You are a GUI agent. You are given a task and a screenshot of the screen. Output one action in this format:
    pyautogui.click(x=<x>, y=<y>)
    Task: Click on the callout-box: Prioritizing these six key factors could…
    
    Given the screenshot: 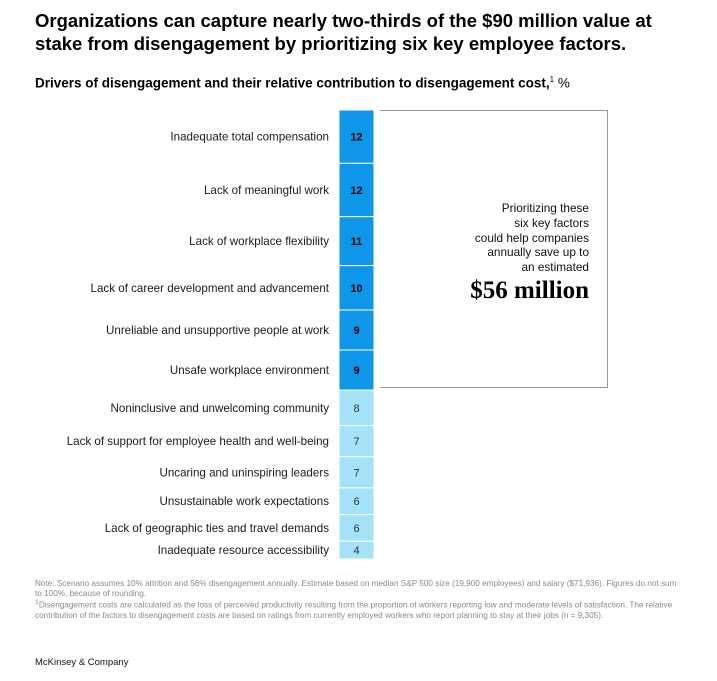 What is the action you would take?
    pyautogui.click(x=494, y=249)
    